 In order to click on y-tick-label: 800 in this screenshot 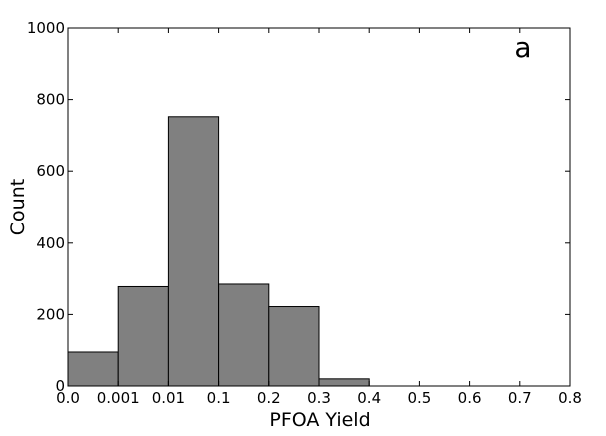, I will do `click(50, 100)`.